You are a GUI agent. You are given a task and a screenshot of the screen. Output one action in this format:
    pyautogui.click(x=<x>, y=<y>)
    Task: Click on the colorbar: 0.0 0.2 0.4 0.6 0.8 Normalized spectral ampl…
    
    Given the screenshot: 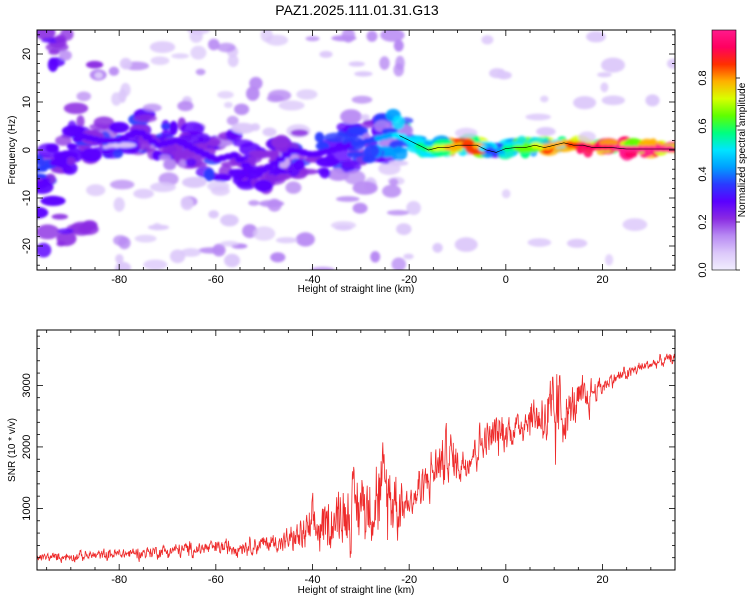 What is the action you would take?
    pyautogui.click(x=722, y=153)
    